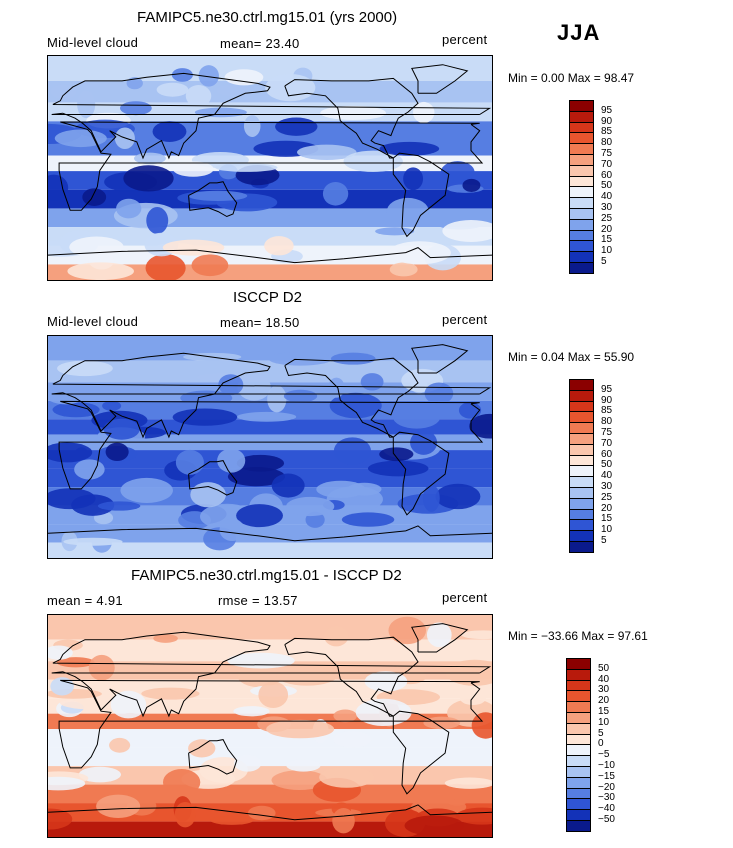 This screenshot has height=848, width=733. What do you see at coordinates (93, 42) in the screenshot?
I see `panel-1-variable-label: Mid-level cloud` at bounding box center [93, 42].